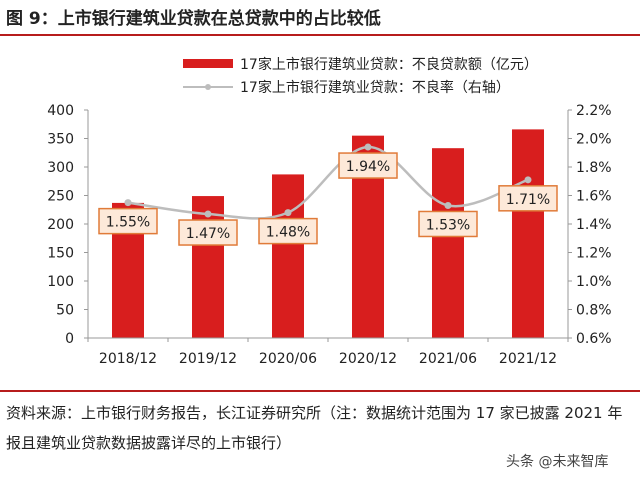 The height and width of the screenshot is (483, 640). What do you see at coordinates (208, 63) in the screenshot?
I see `legend-swatch-bar` at bounding box center [208, 63].